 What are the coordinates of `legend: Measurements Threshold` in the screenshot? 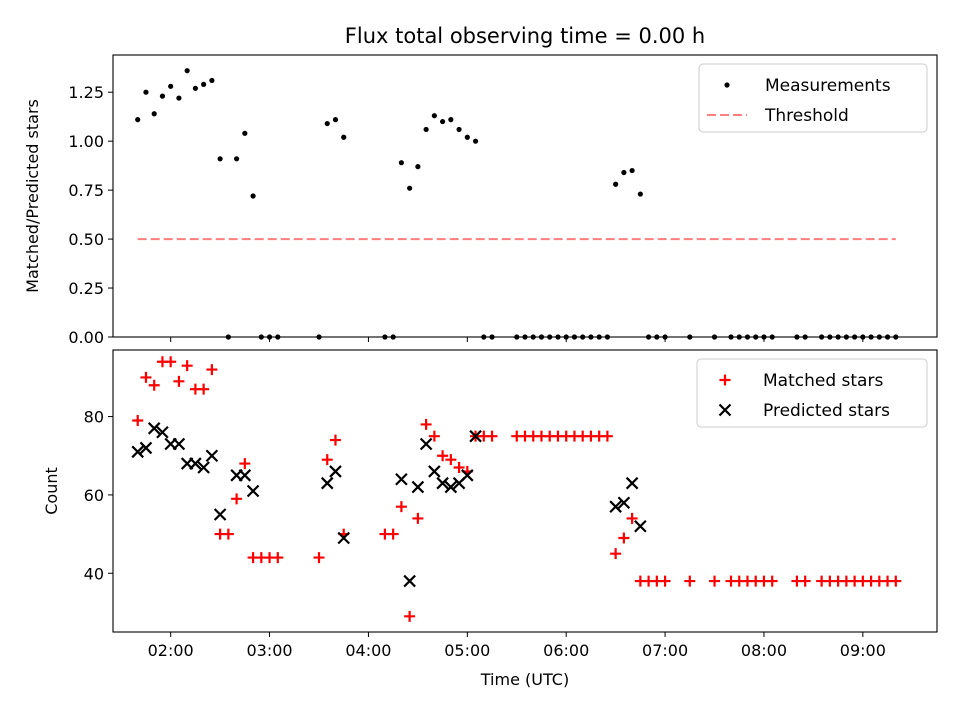 It's located at (813, 98).